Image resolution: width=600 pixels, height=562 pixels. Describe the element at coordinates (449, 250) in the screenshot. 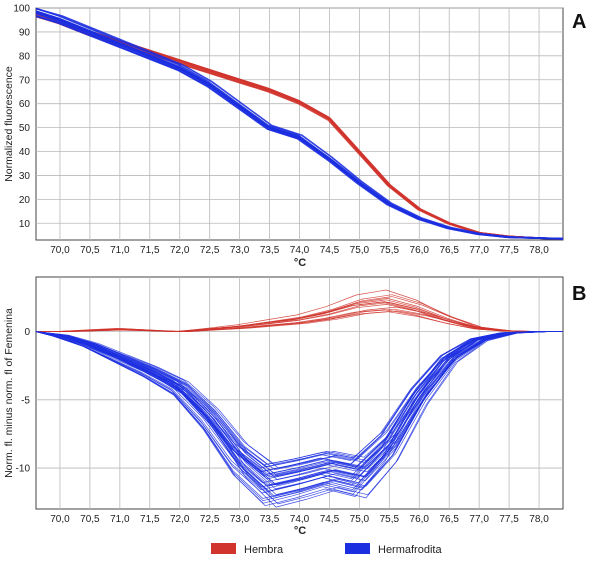

I see `panel-a-x-tick-label: 76,5` at that location.